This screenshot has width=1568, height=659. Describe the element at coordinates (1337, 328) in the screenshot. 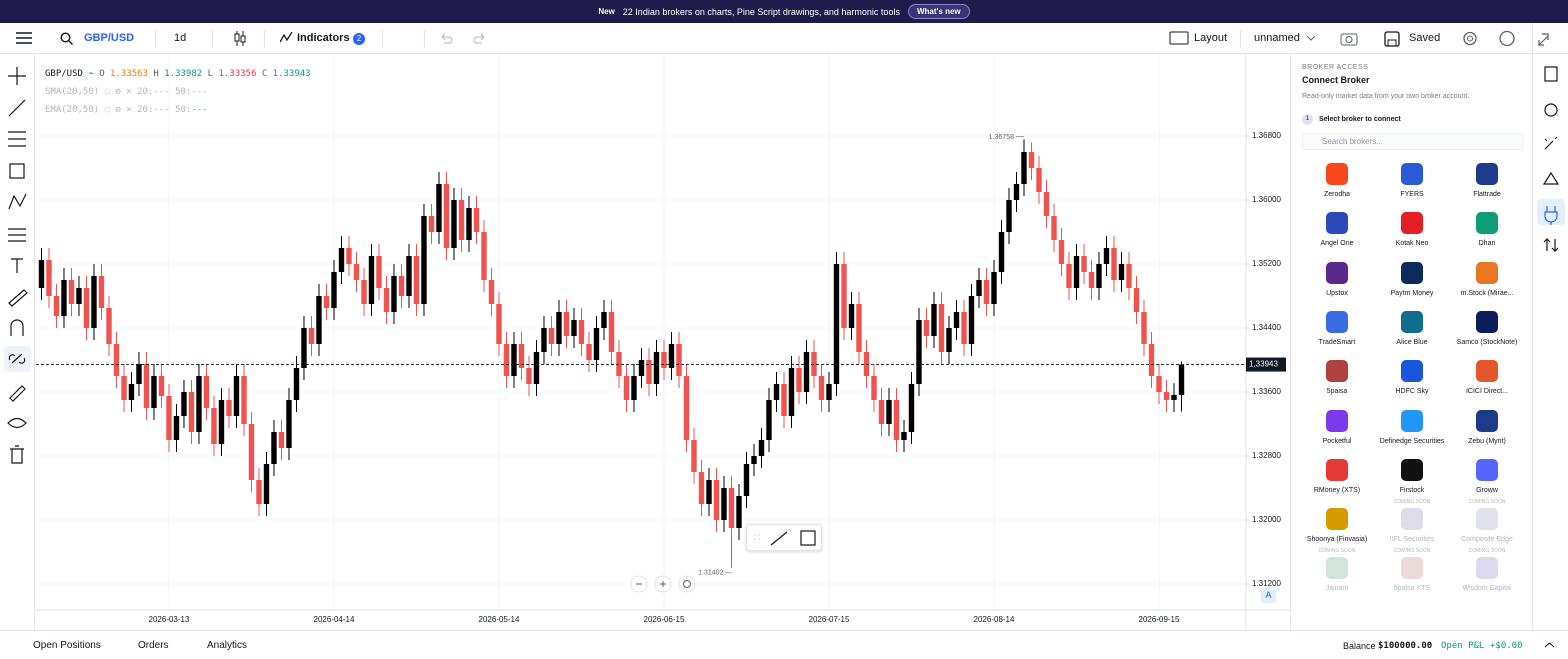

I see `broker-tile: TradeSmart` at that location.